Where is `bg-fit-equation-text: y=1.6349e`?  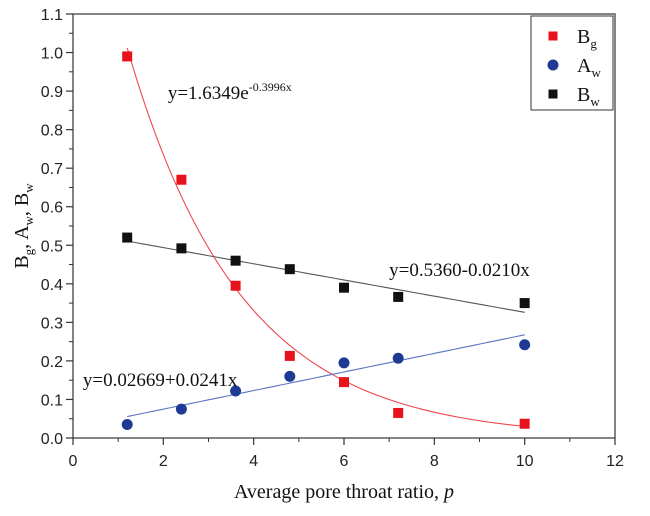
bg-fit-equation-text: y=1.6349e is located at coordinates (208, 93).